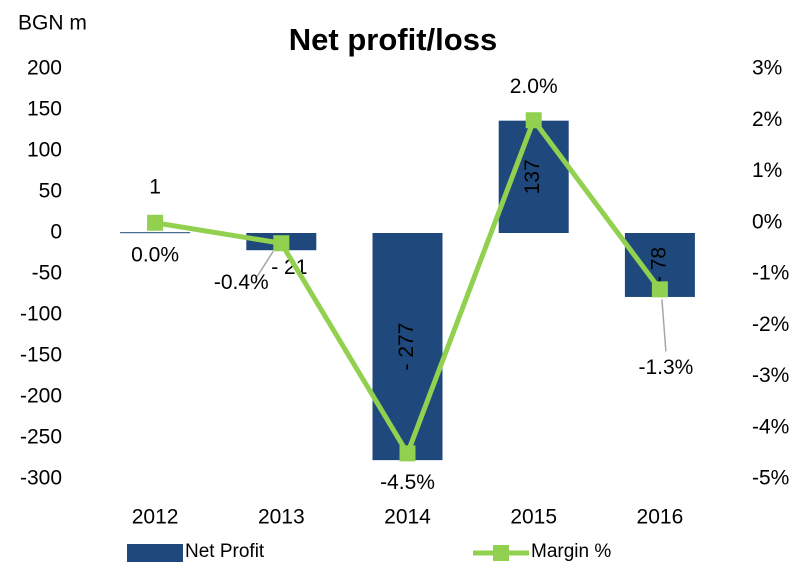  What do you see at coordinates (658, 265) in the screenshot?
I see `bar-label: - 78` at bounding box center [658, 265].